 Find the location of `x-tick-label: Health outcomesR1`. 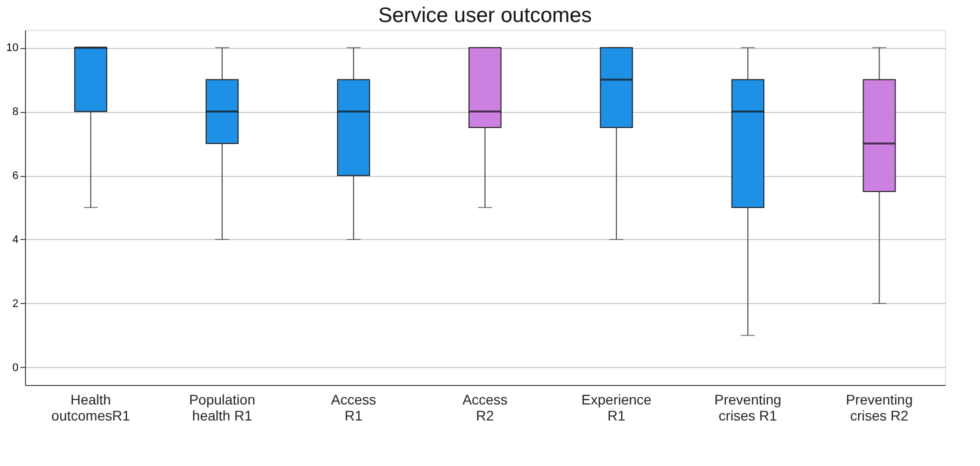

x-tick-label: Health outcomesR1 is located at coordinates (90, 408).